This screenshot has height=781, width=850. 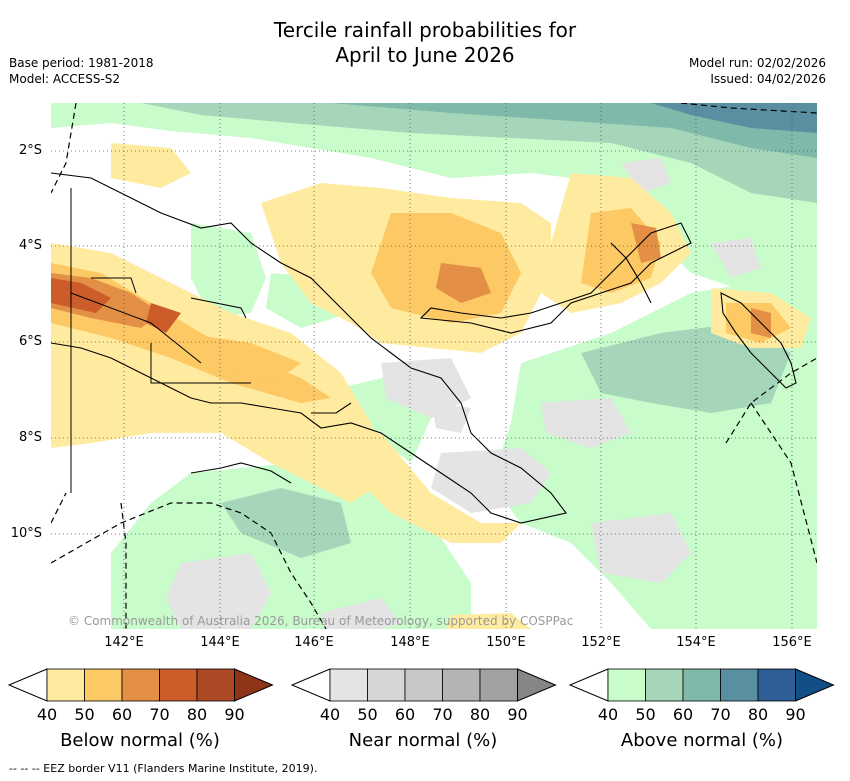 I want to click on model-run: Model run: 02/02/2026, so click(x=757, y=63).